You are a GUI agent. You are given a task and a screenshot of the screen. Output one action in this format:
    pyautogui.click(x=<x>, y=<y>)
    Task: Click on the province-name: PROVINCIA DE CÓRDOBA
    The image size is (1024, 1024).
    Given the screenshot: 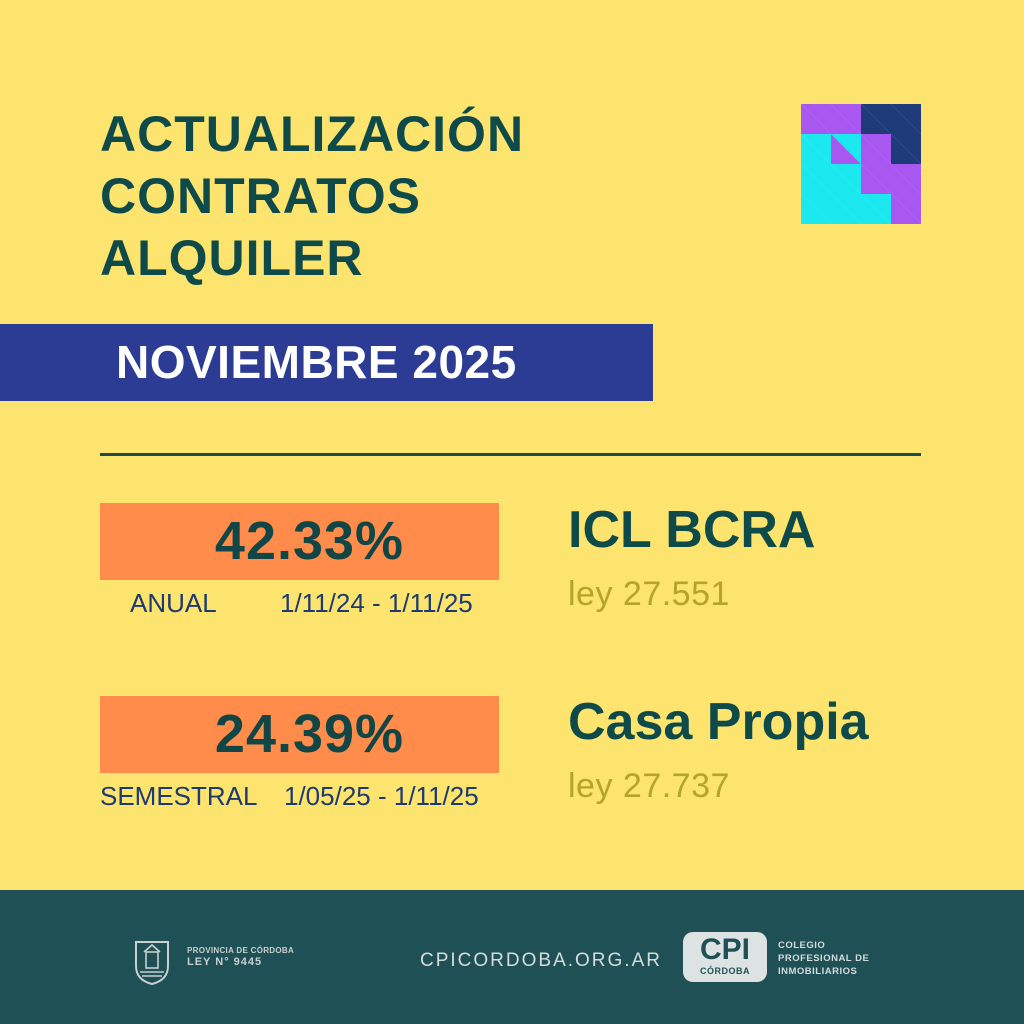 What is the action you would take?
    pyautogui.click(x=241, y=950)
    